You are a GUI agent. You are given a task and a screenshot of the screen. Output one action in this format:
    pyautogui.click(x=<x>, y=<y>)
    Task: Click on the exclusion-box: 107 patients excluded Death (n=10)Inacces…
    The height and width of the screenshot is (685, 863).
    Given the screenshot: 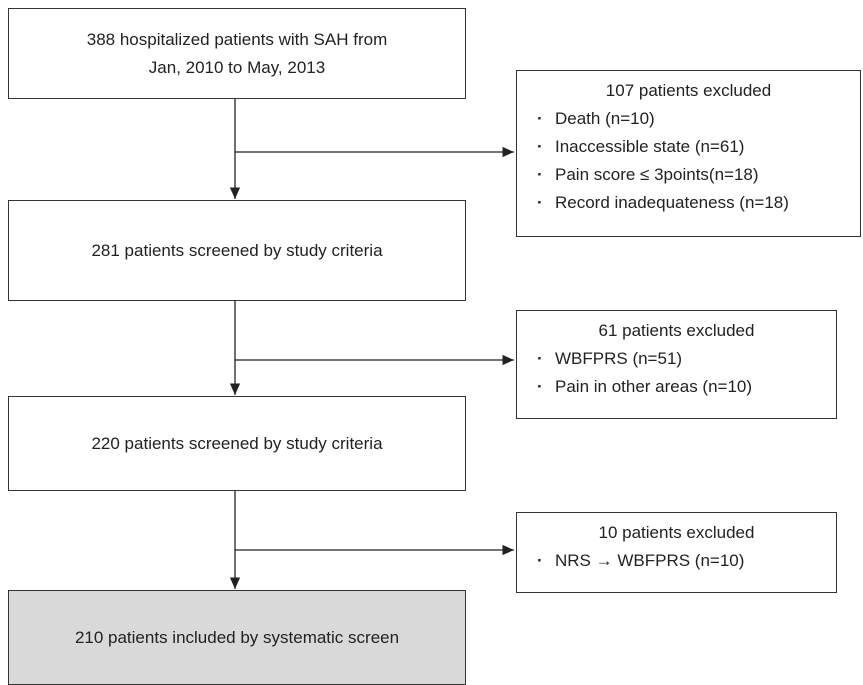 What is the action you would take?
    pyautogui.click(x=688, y=153)
    